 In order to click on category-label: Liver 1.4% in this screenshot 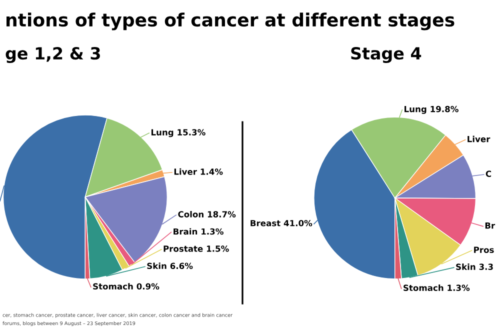, I will do `click(198, 171)`.